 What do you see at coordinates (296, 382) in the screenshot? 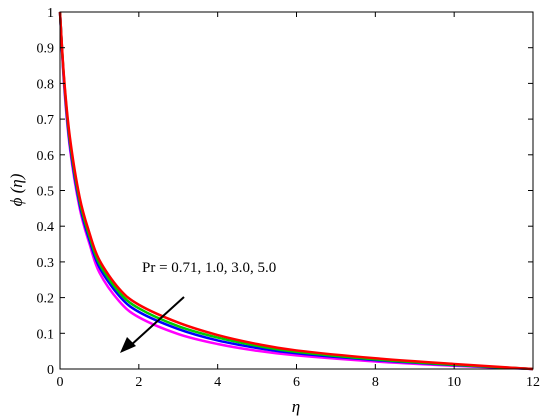
I see `x-tick-label: 6` at bounding box center [296, 382].